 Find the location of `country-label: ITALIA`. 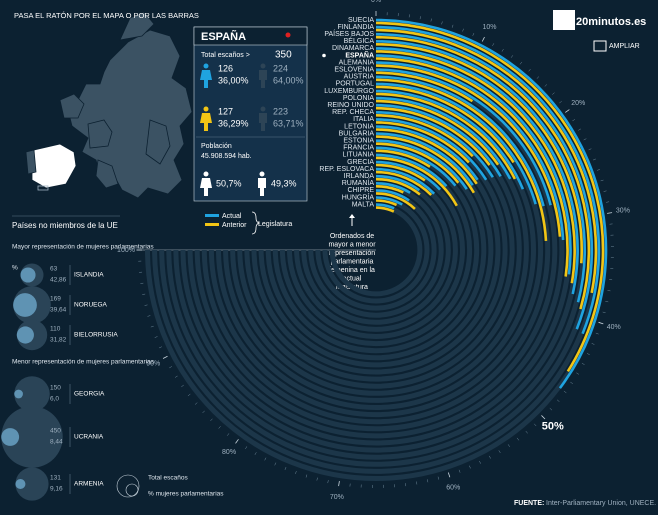

country-label: ITALIA is located at coordinates (363, 119).